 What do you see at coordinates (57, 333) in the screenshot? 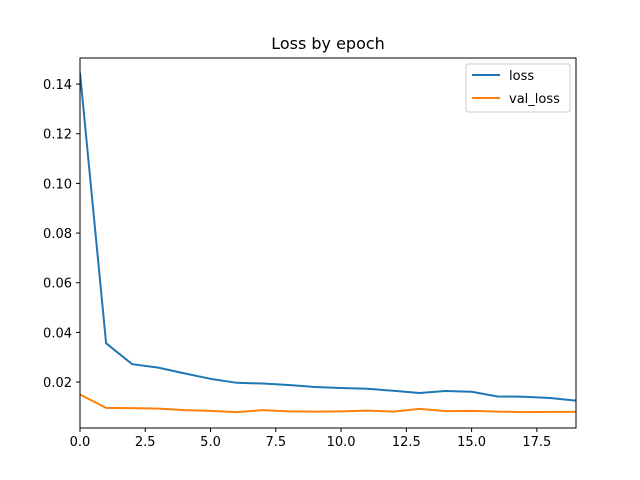
I see `y-tick-label: 0.04` at bounding box center [57, 333].